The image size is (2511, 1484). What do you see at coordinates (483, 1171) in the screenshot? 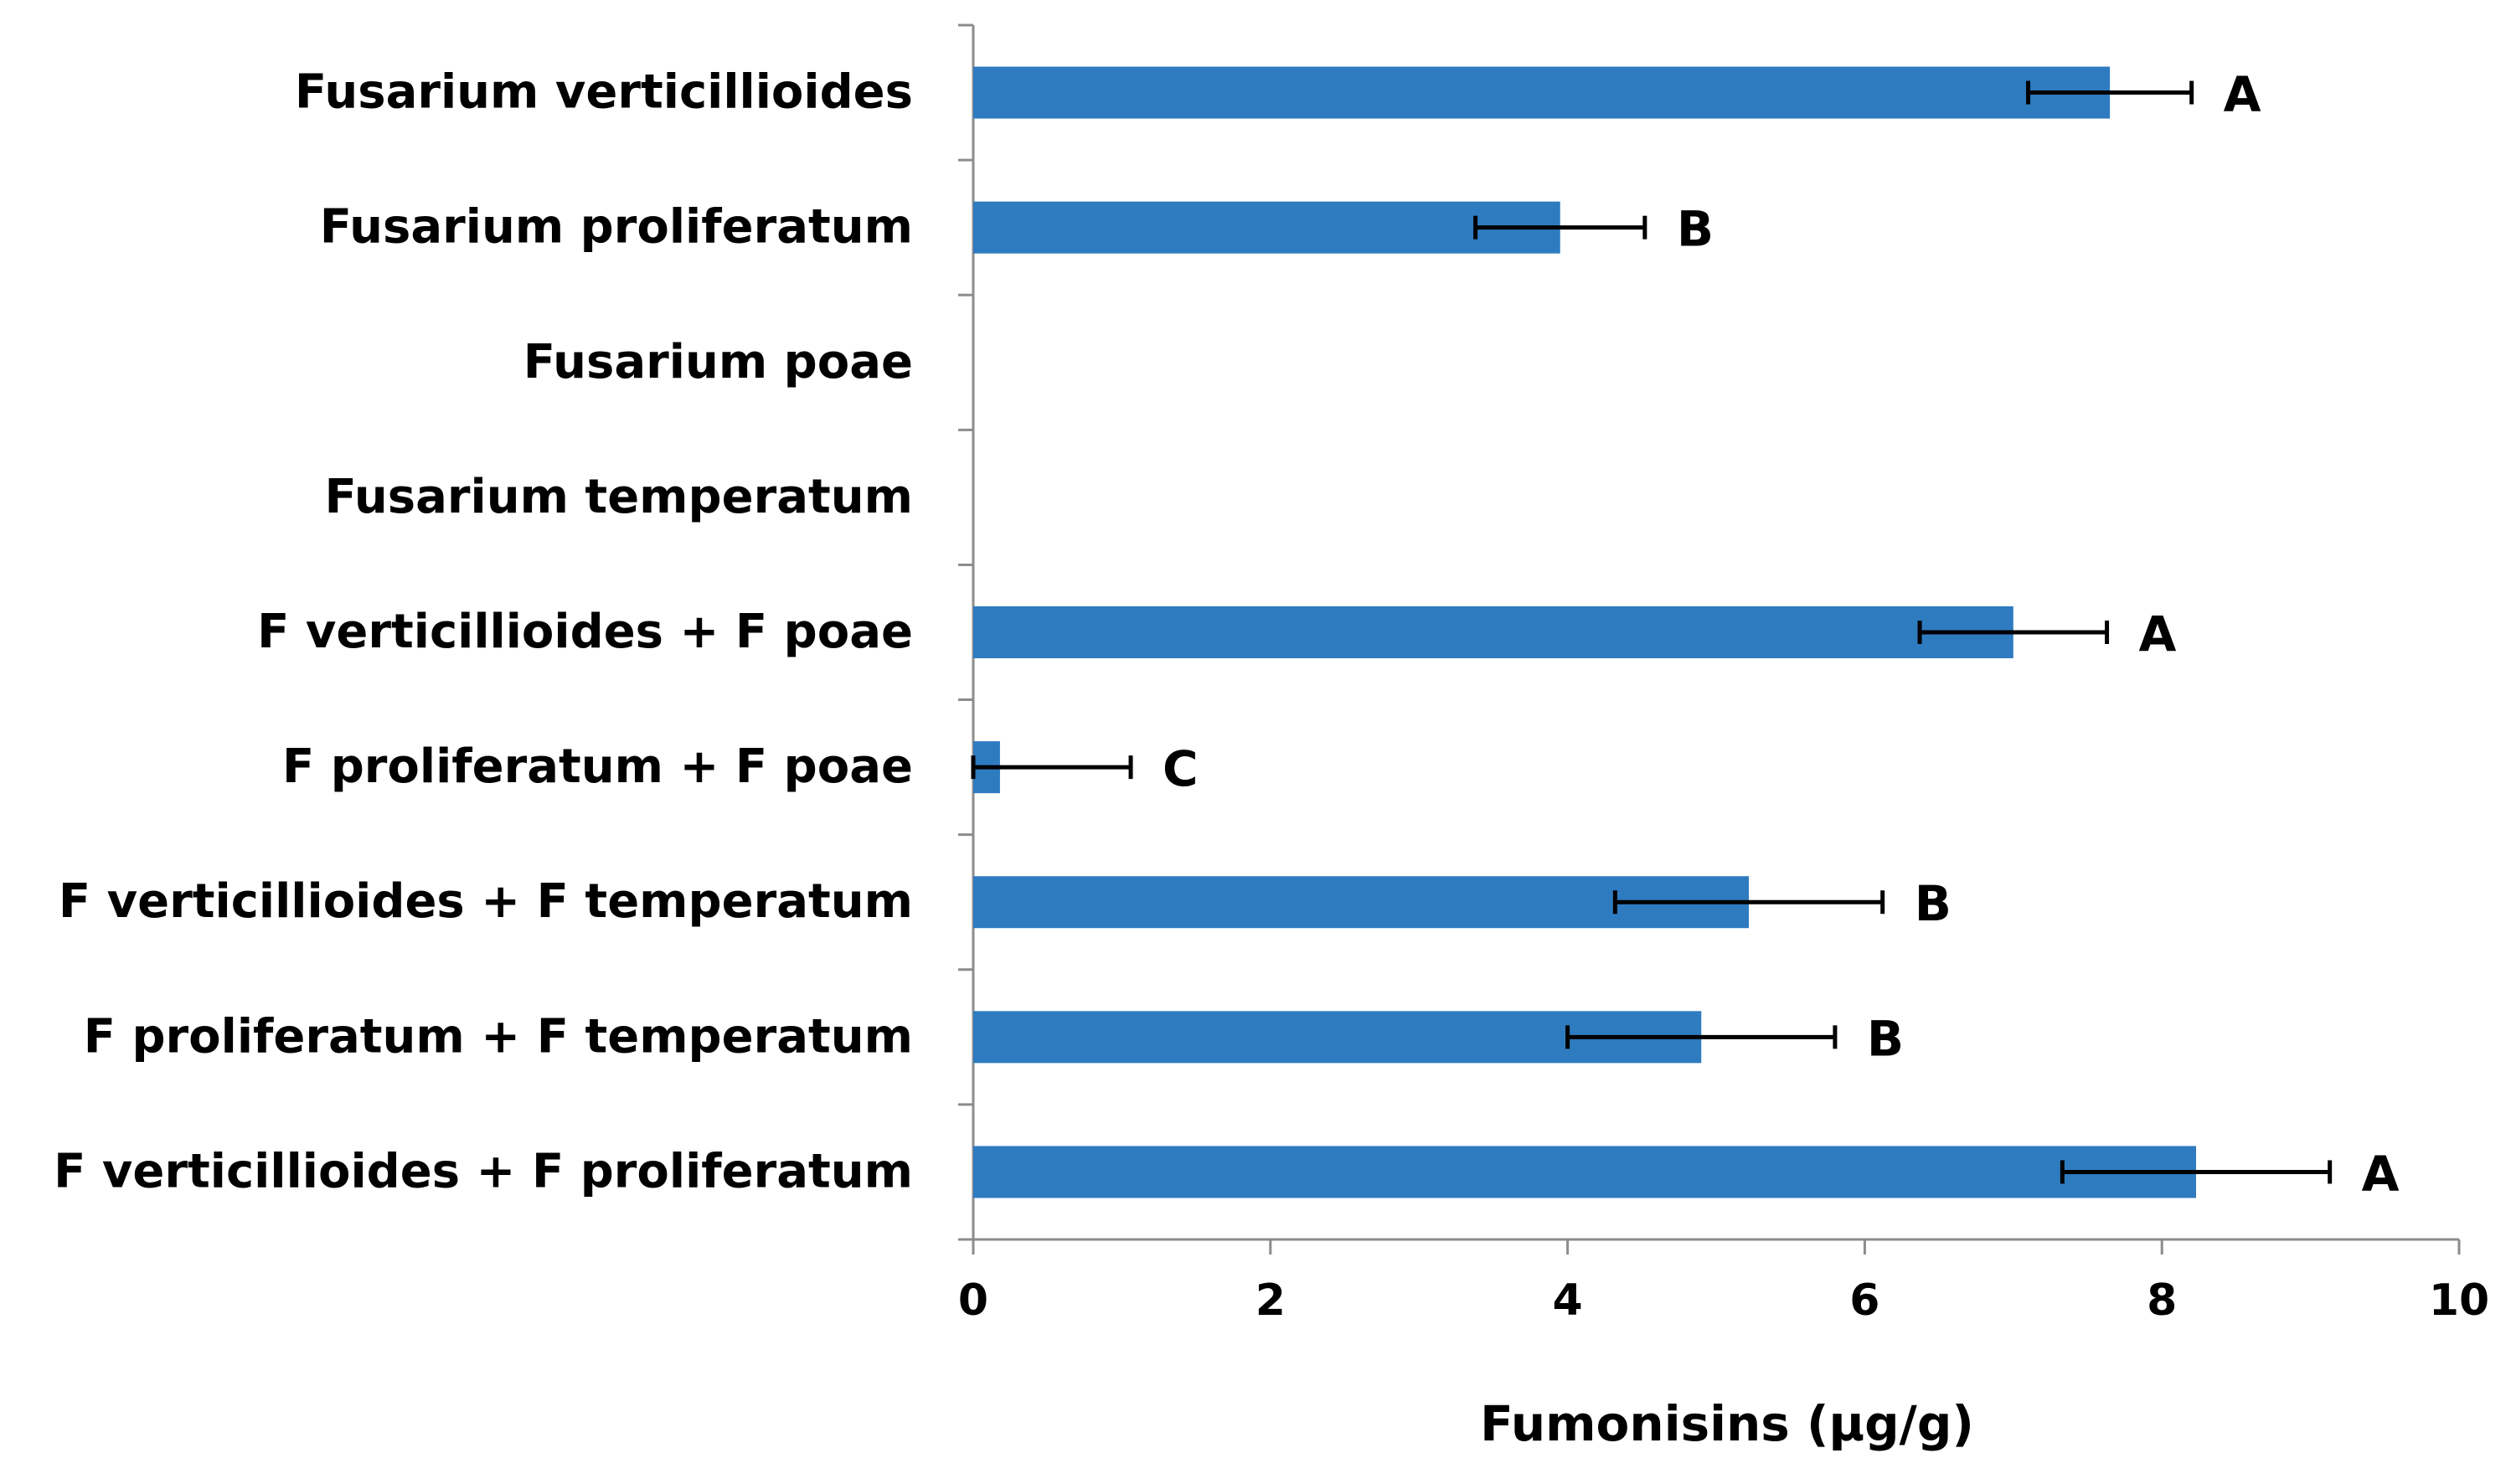
I see `category-label: F verticillioides + F proliferatum` at bounding box center [483, 1171].